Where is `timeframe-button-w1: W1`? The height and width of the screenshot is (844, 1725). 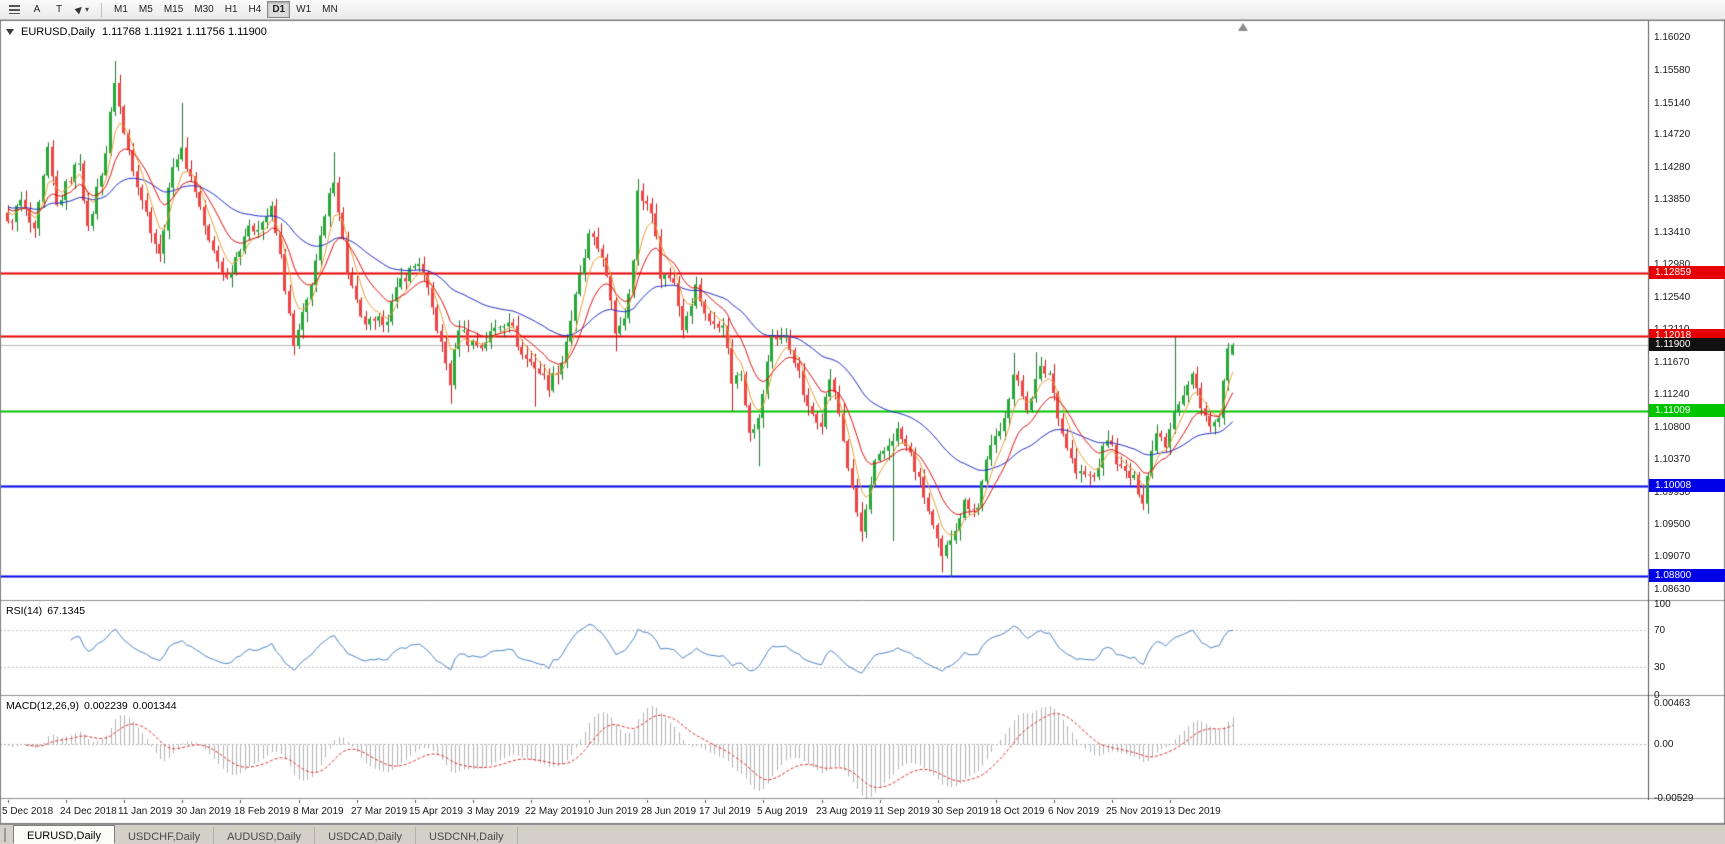
timeframe-button-w1: W1 is located at coordinates (303, 9).